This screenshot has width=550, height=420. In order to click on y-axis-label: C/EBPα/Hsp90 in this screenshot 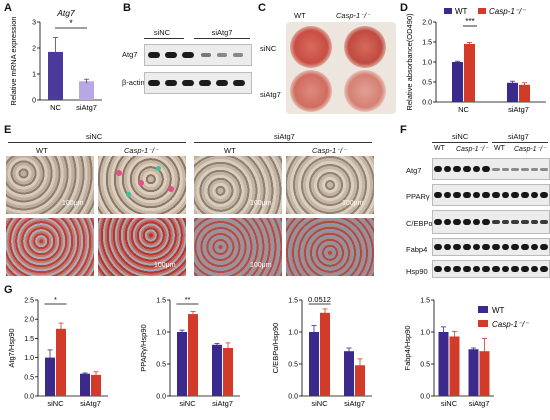, I will do `click(275, 348)`.